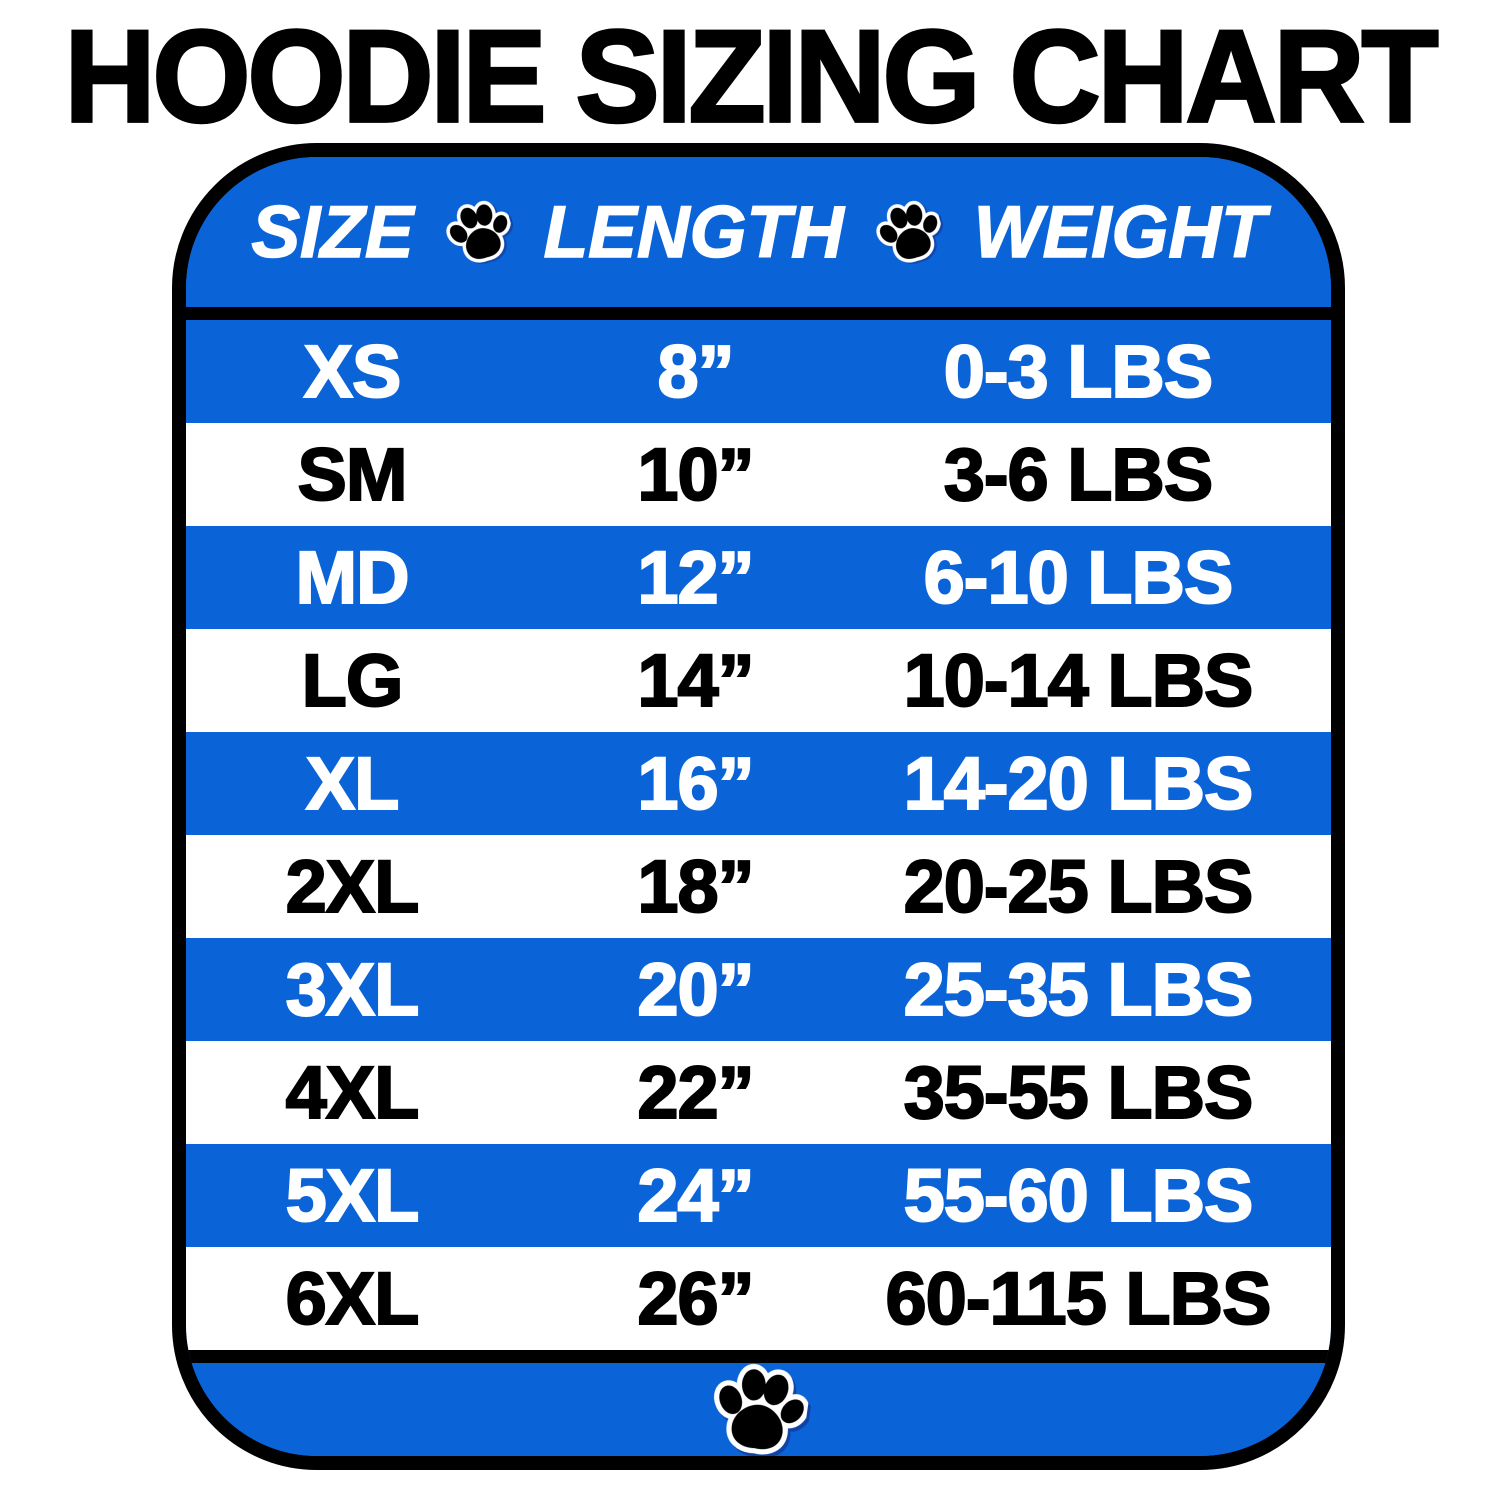 The height and width of the screenshot is (1500, 1500). What do you see at coordinates (352, 577) in the screenshot?
I see `size-cell: MD` at bounding box center [352, 577].